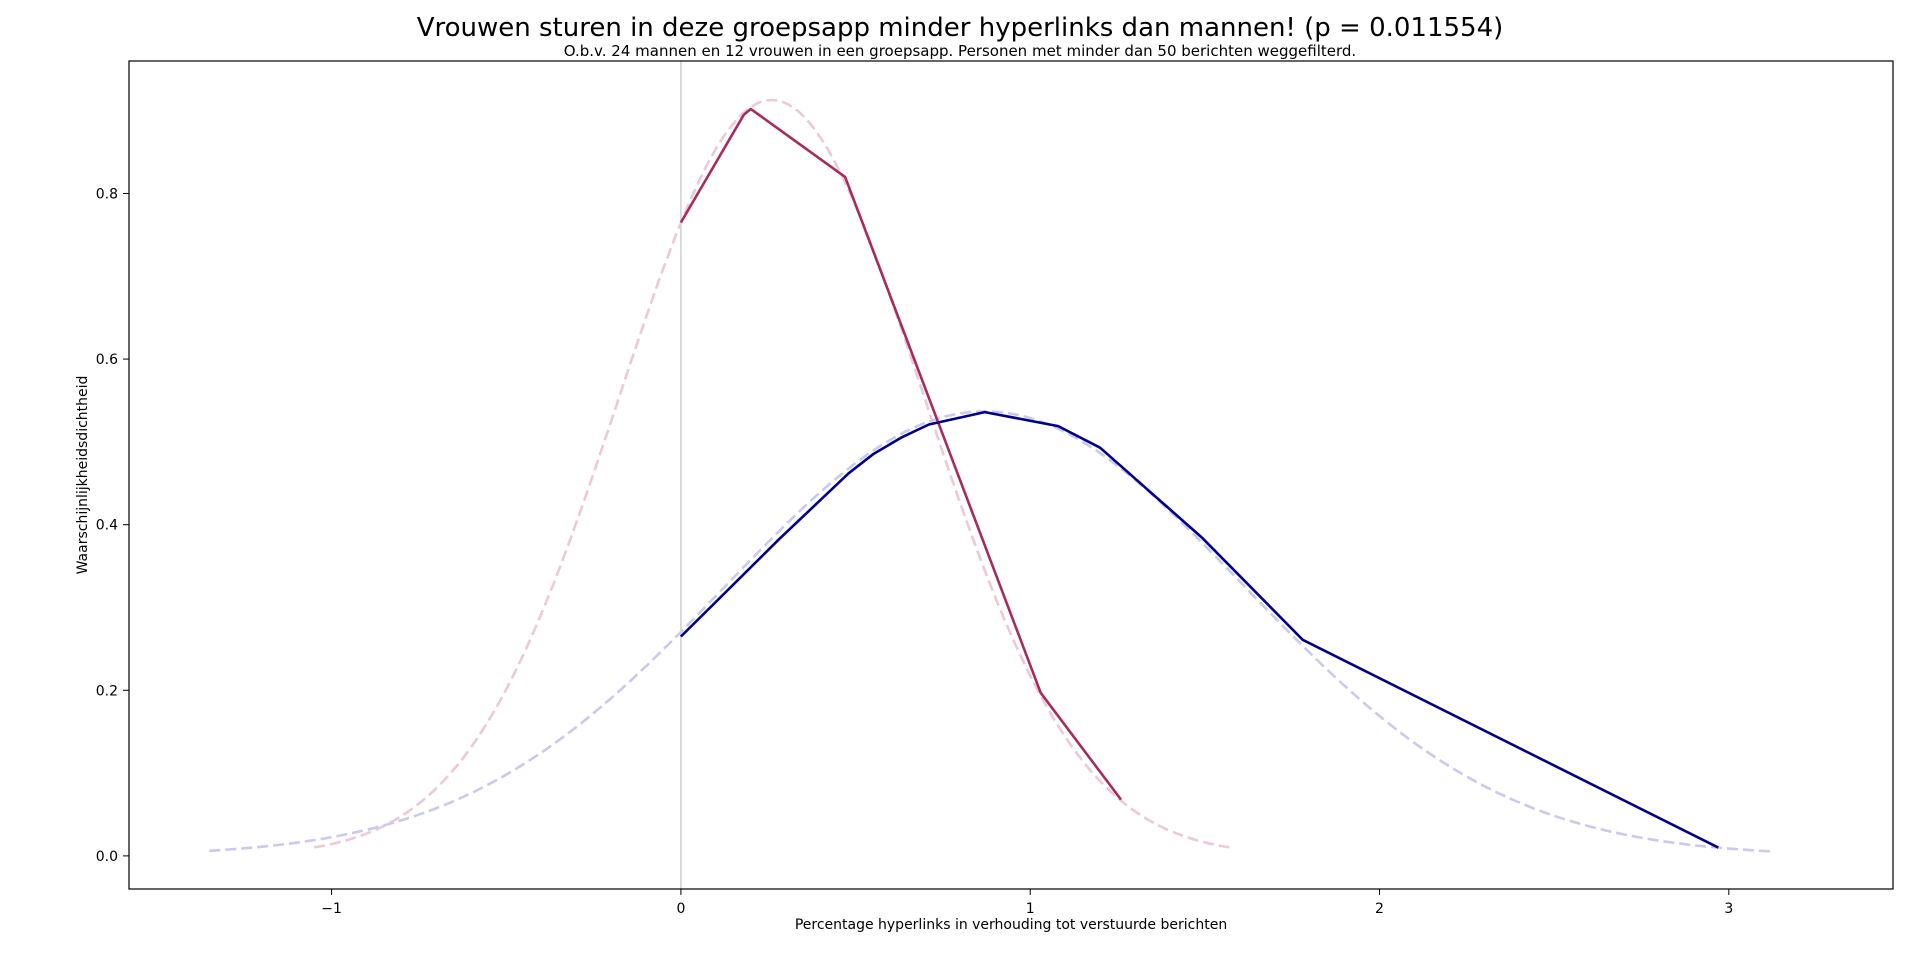  I want to click on y-tick-label: 0.8, so click(107, 194).